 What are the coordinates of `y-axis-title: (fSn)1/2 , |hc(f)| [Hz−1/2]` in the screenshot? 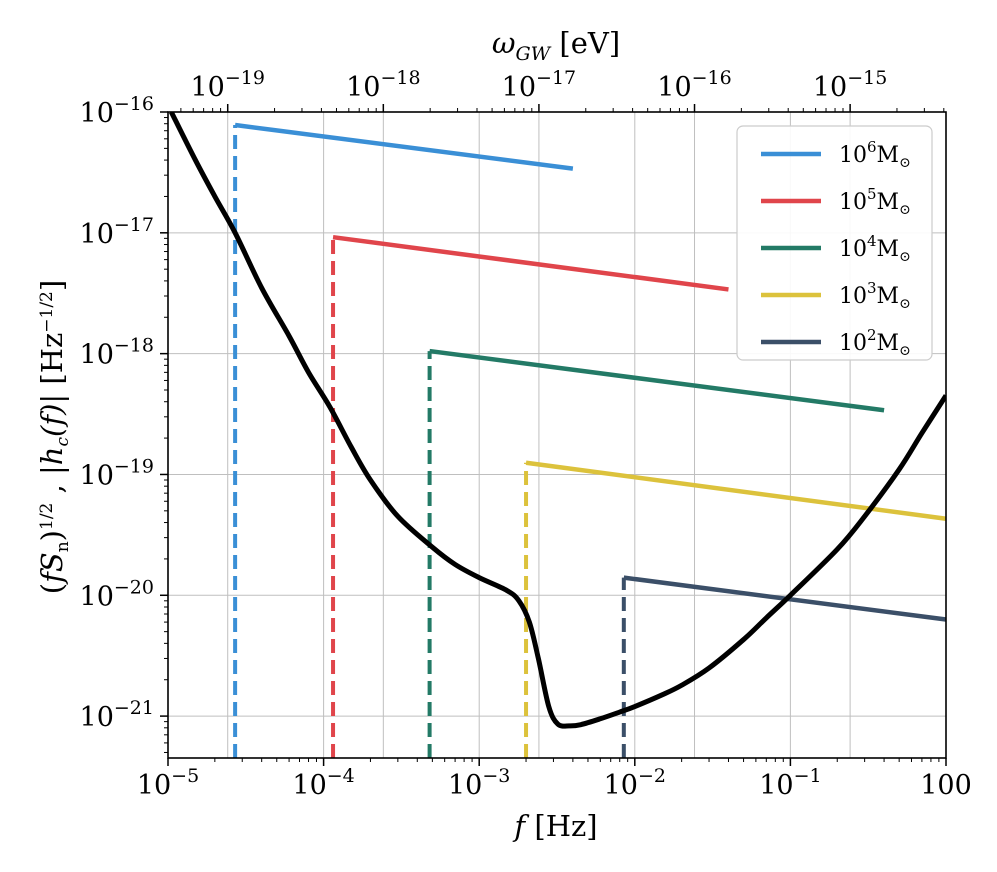 It's located at (54, 437).